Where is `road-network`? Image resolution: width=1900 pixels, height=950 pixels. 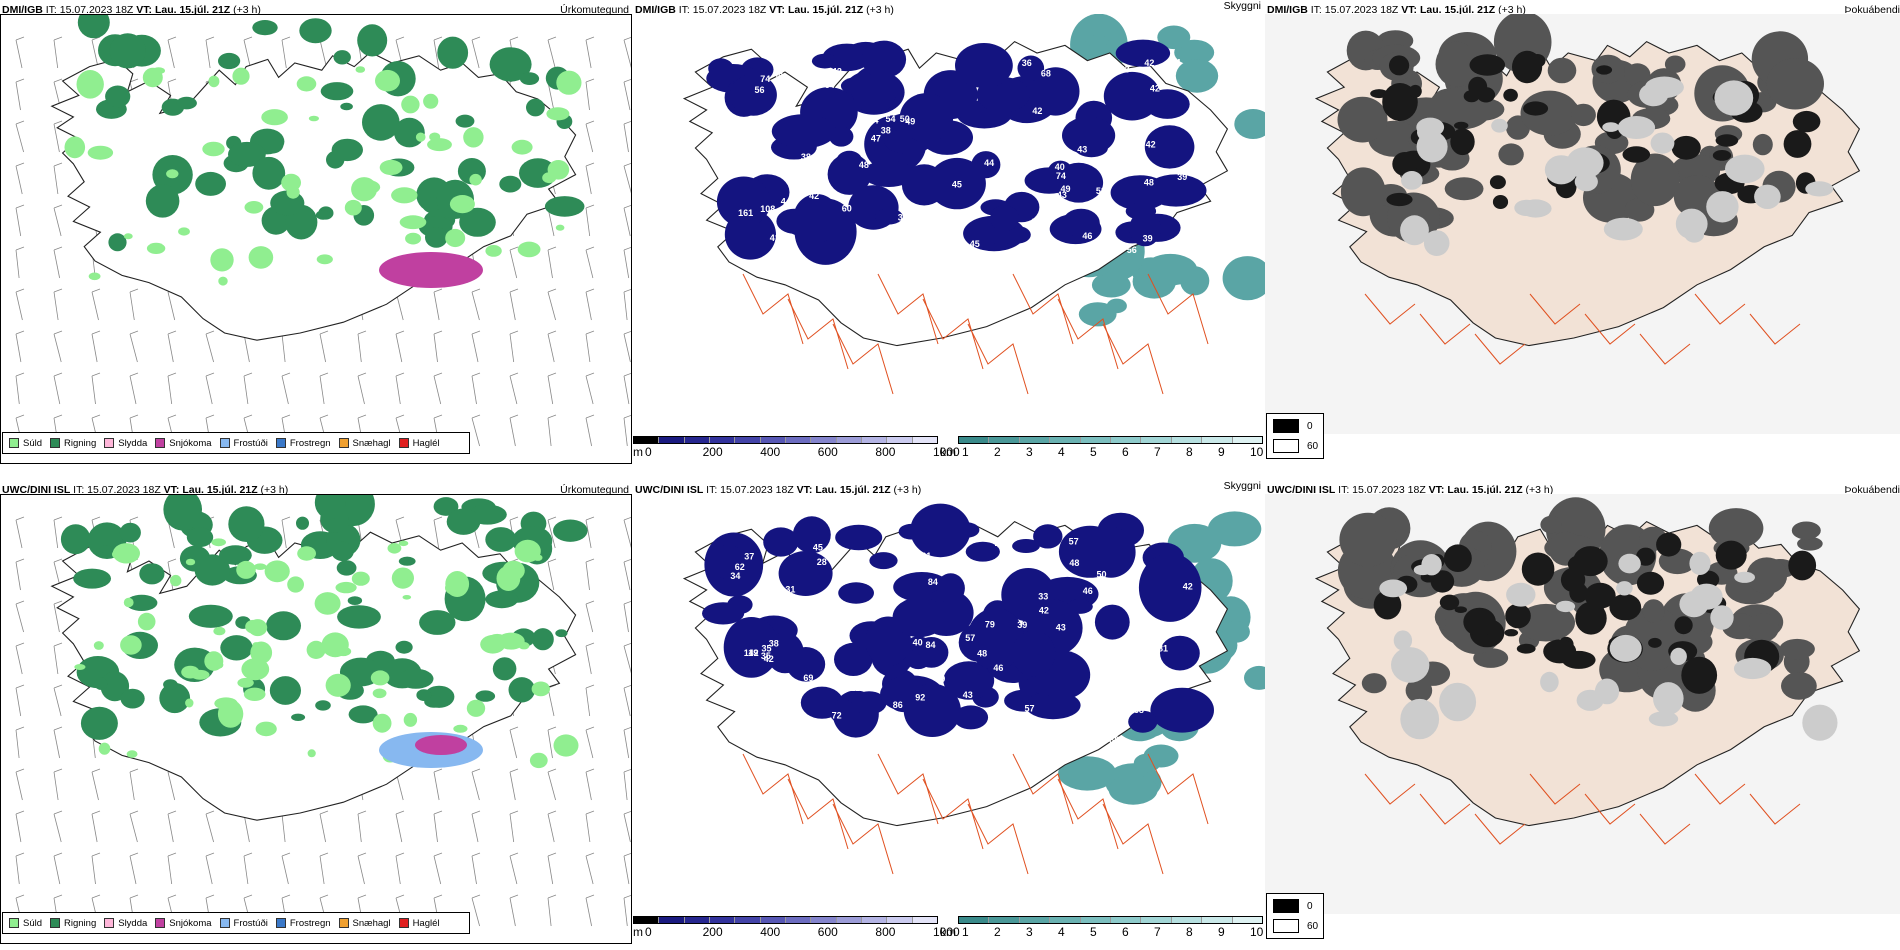 road-network is located at coordinates (975, 334).